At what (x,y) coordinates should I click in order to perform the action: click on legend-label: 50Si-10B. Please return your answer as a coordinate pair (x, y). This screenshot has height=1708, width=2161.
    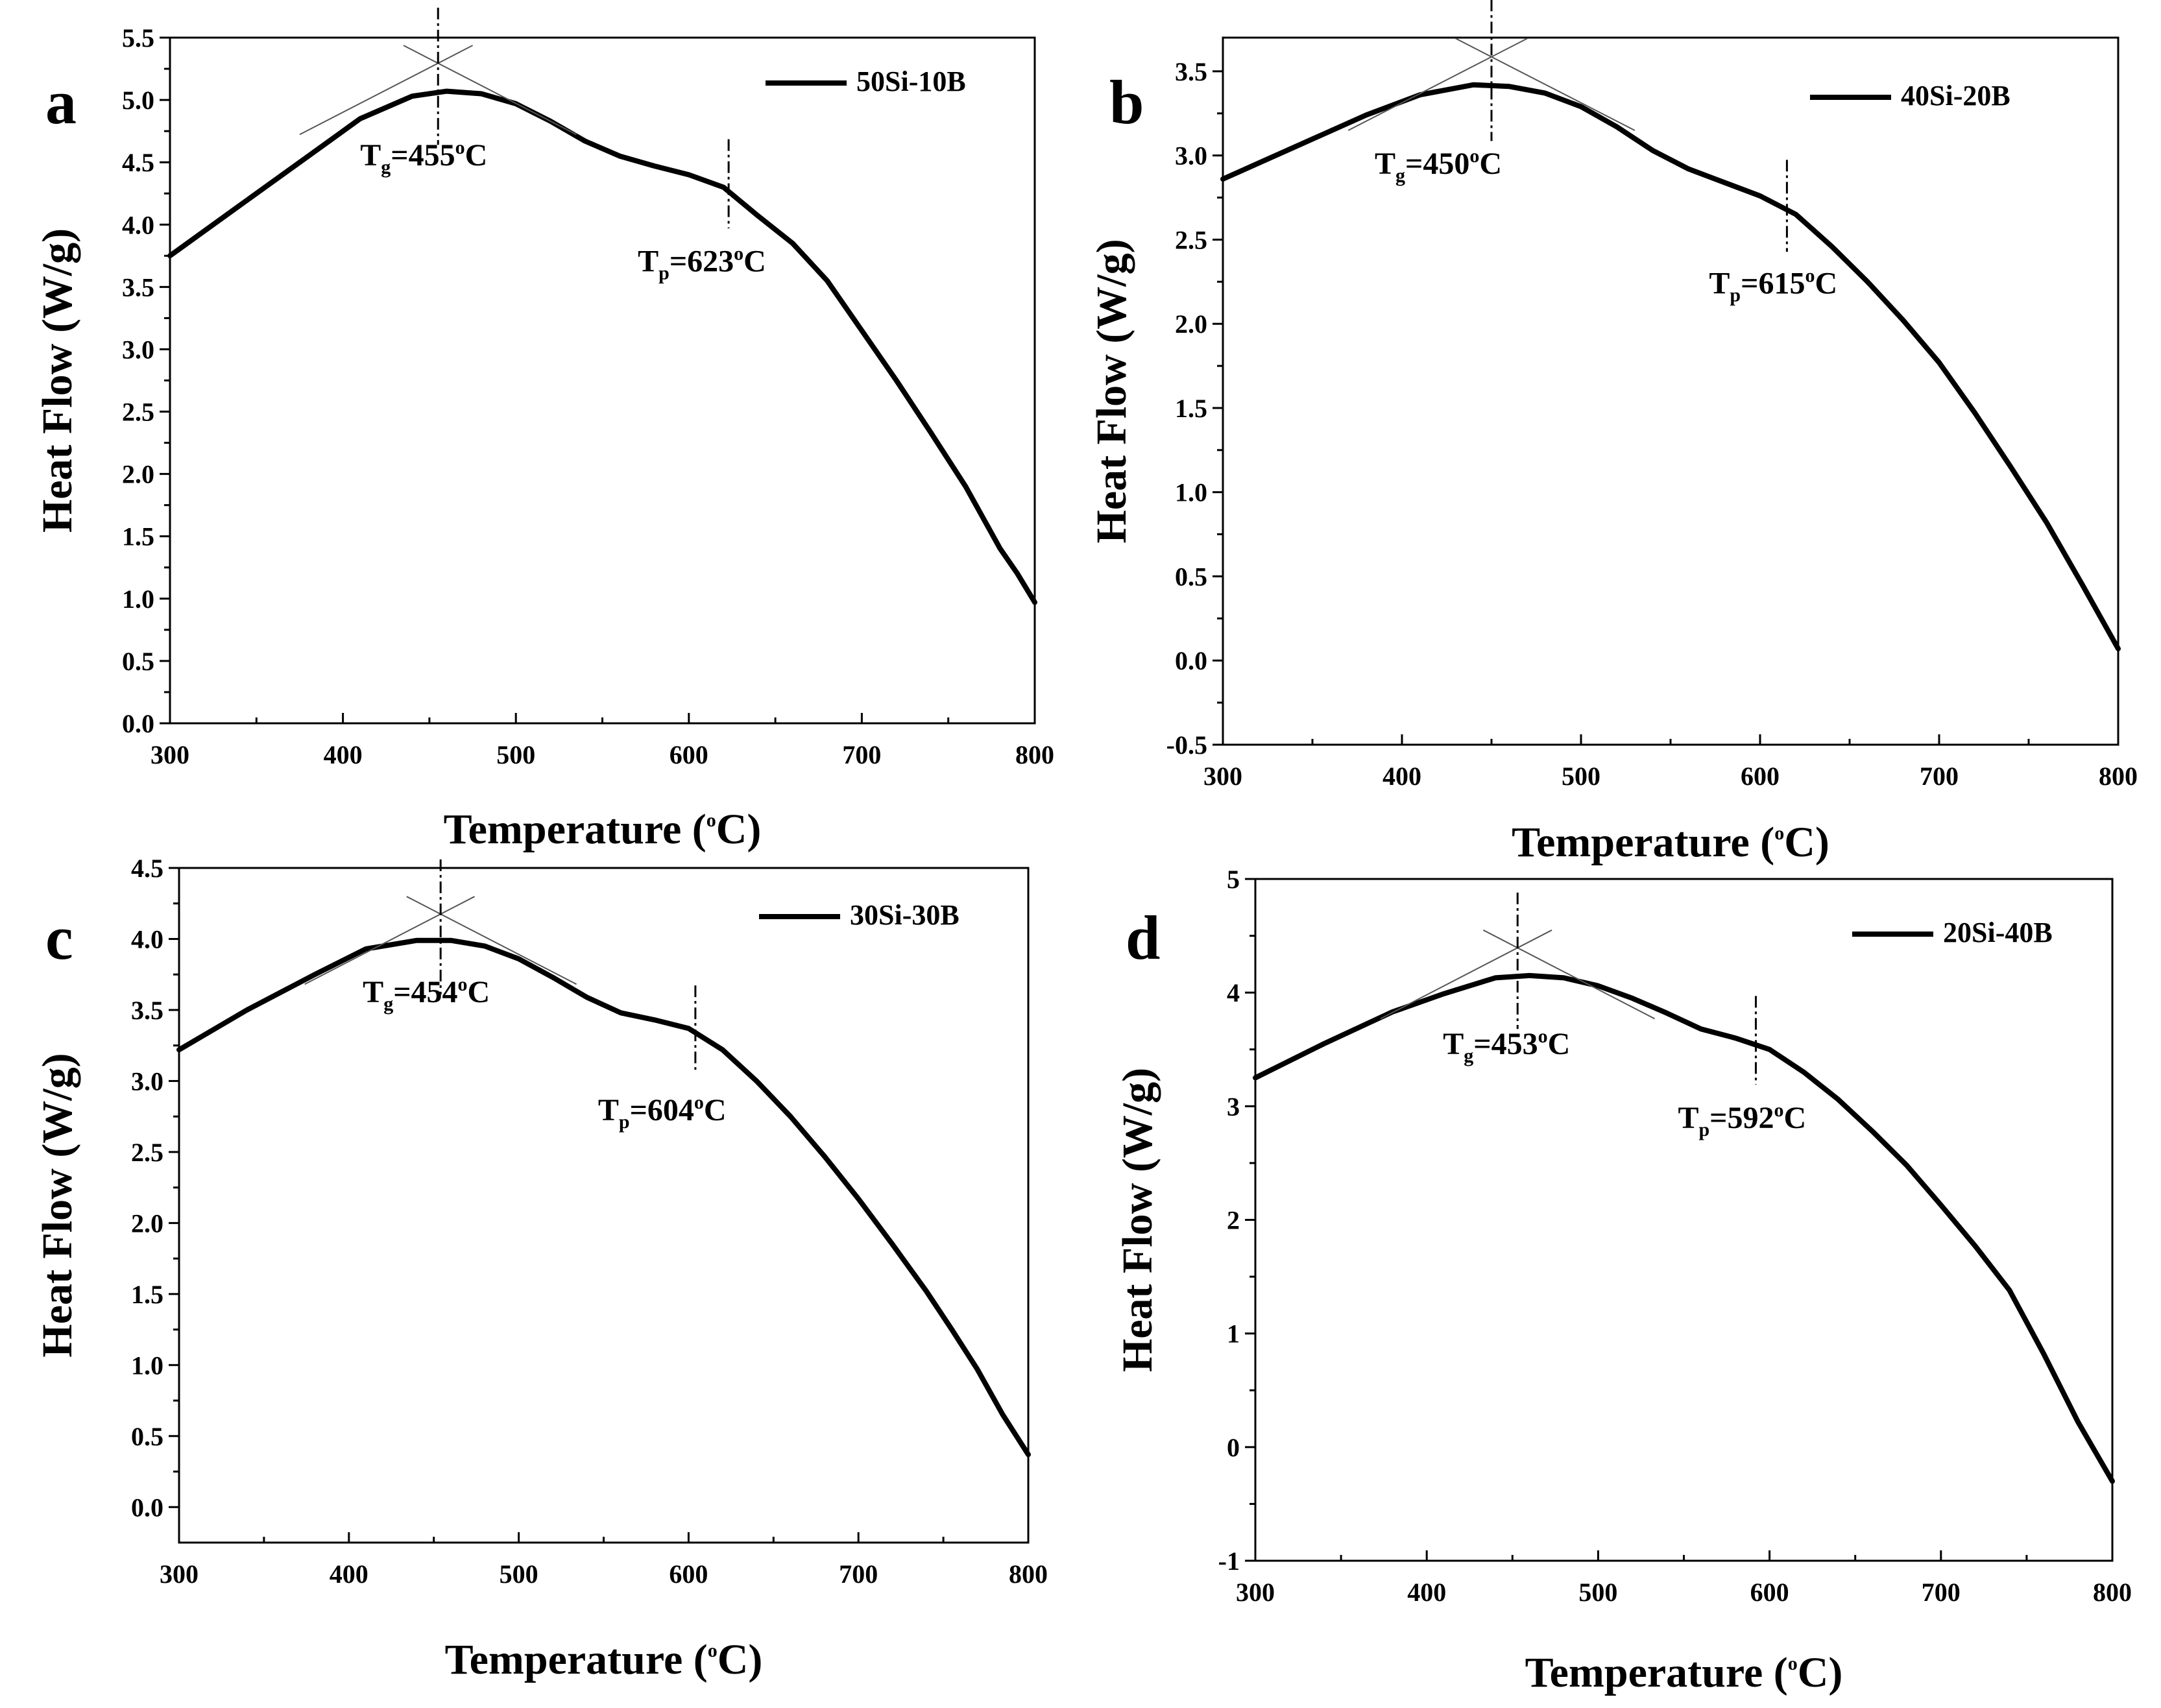
    Looking at the image, I should click on (911, 81).